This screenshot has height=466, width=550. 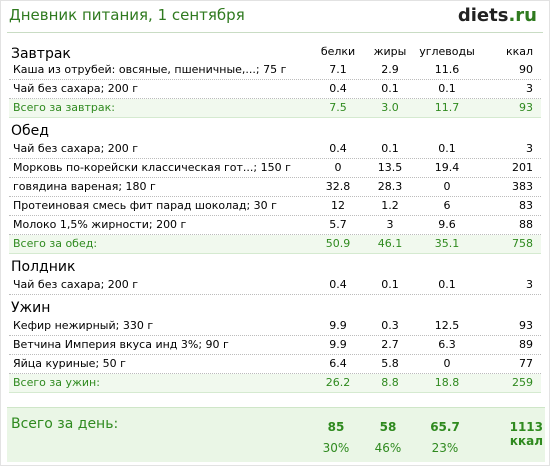 What do you see at coordinates (526, 325) in the screenshot?
I see `food-kcal: 93` at bounding box center [526, 325].